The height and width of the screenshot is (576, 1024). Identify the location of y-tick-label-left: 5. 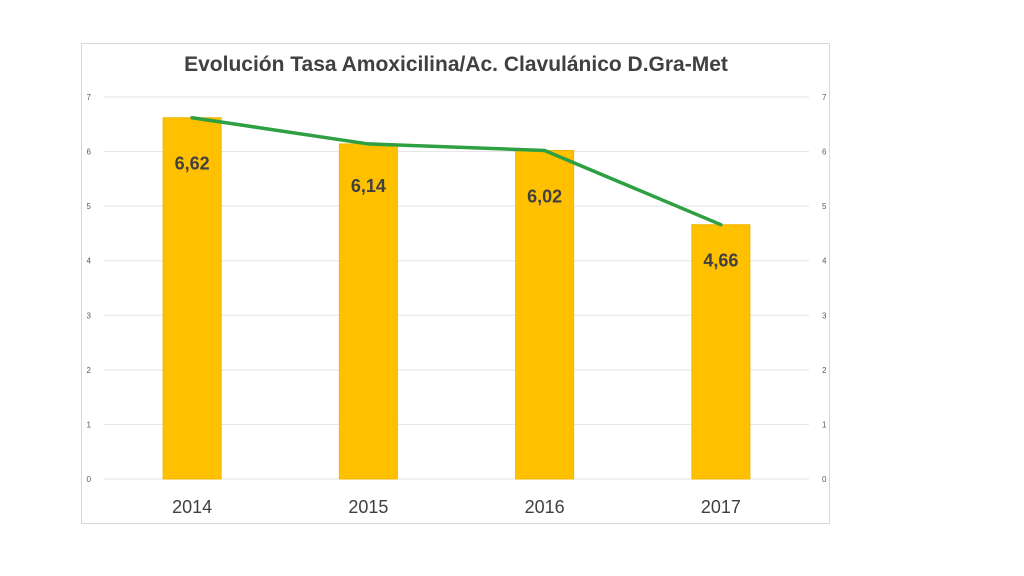
(89, 206).